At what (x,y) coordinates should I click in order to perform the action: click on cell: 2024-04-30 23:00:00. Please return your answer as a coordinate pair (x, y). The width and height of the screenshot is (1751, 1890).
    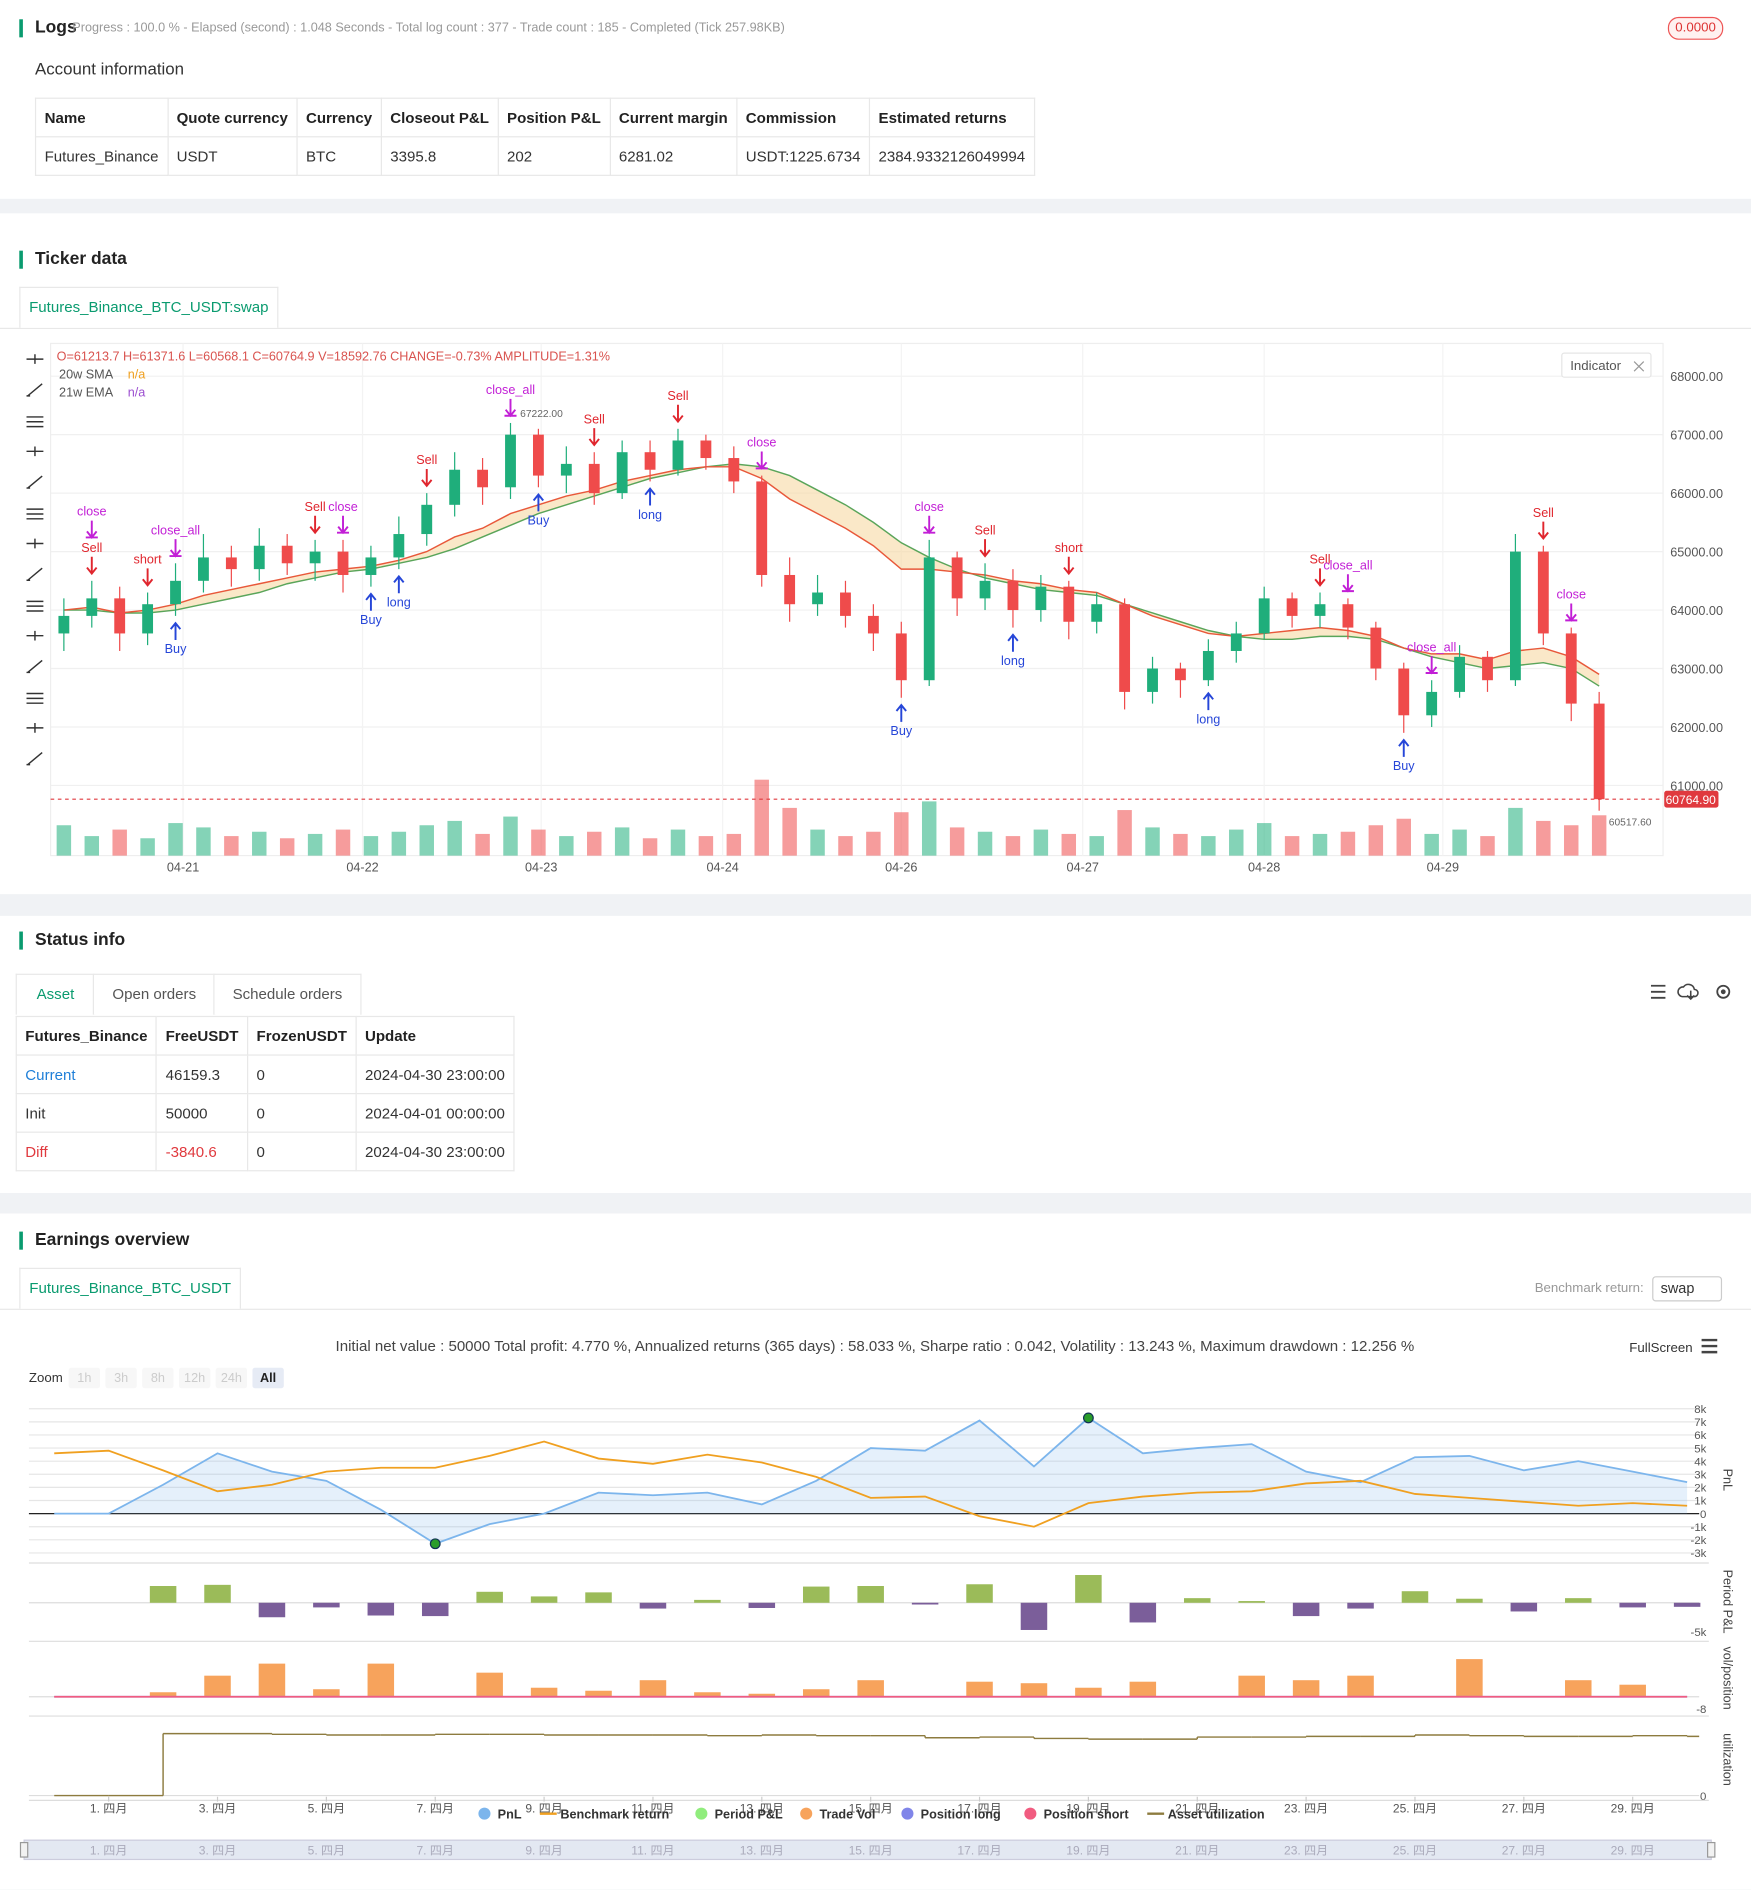
    Looking at the image, I should click on (435, 1074).